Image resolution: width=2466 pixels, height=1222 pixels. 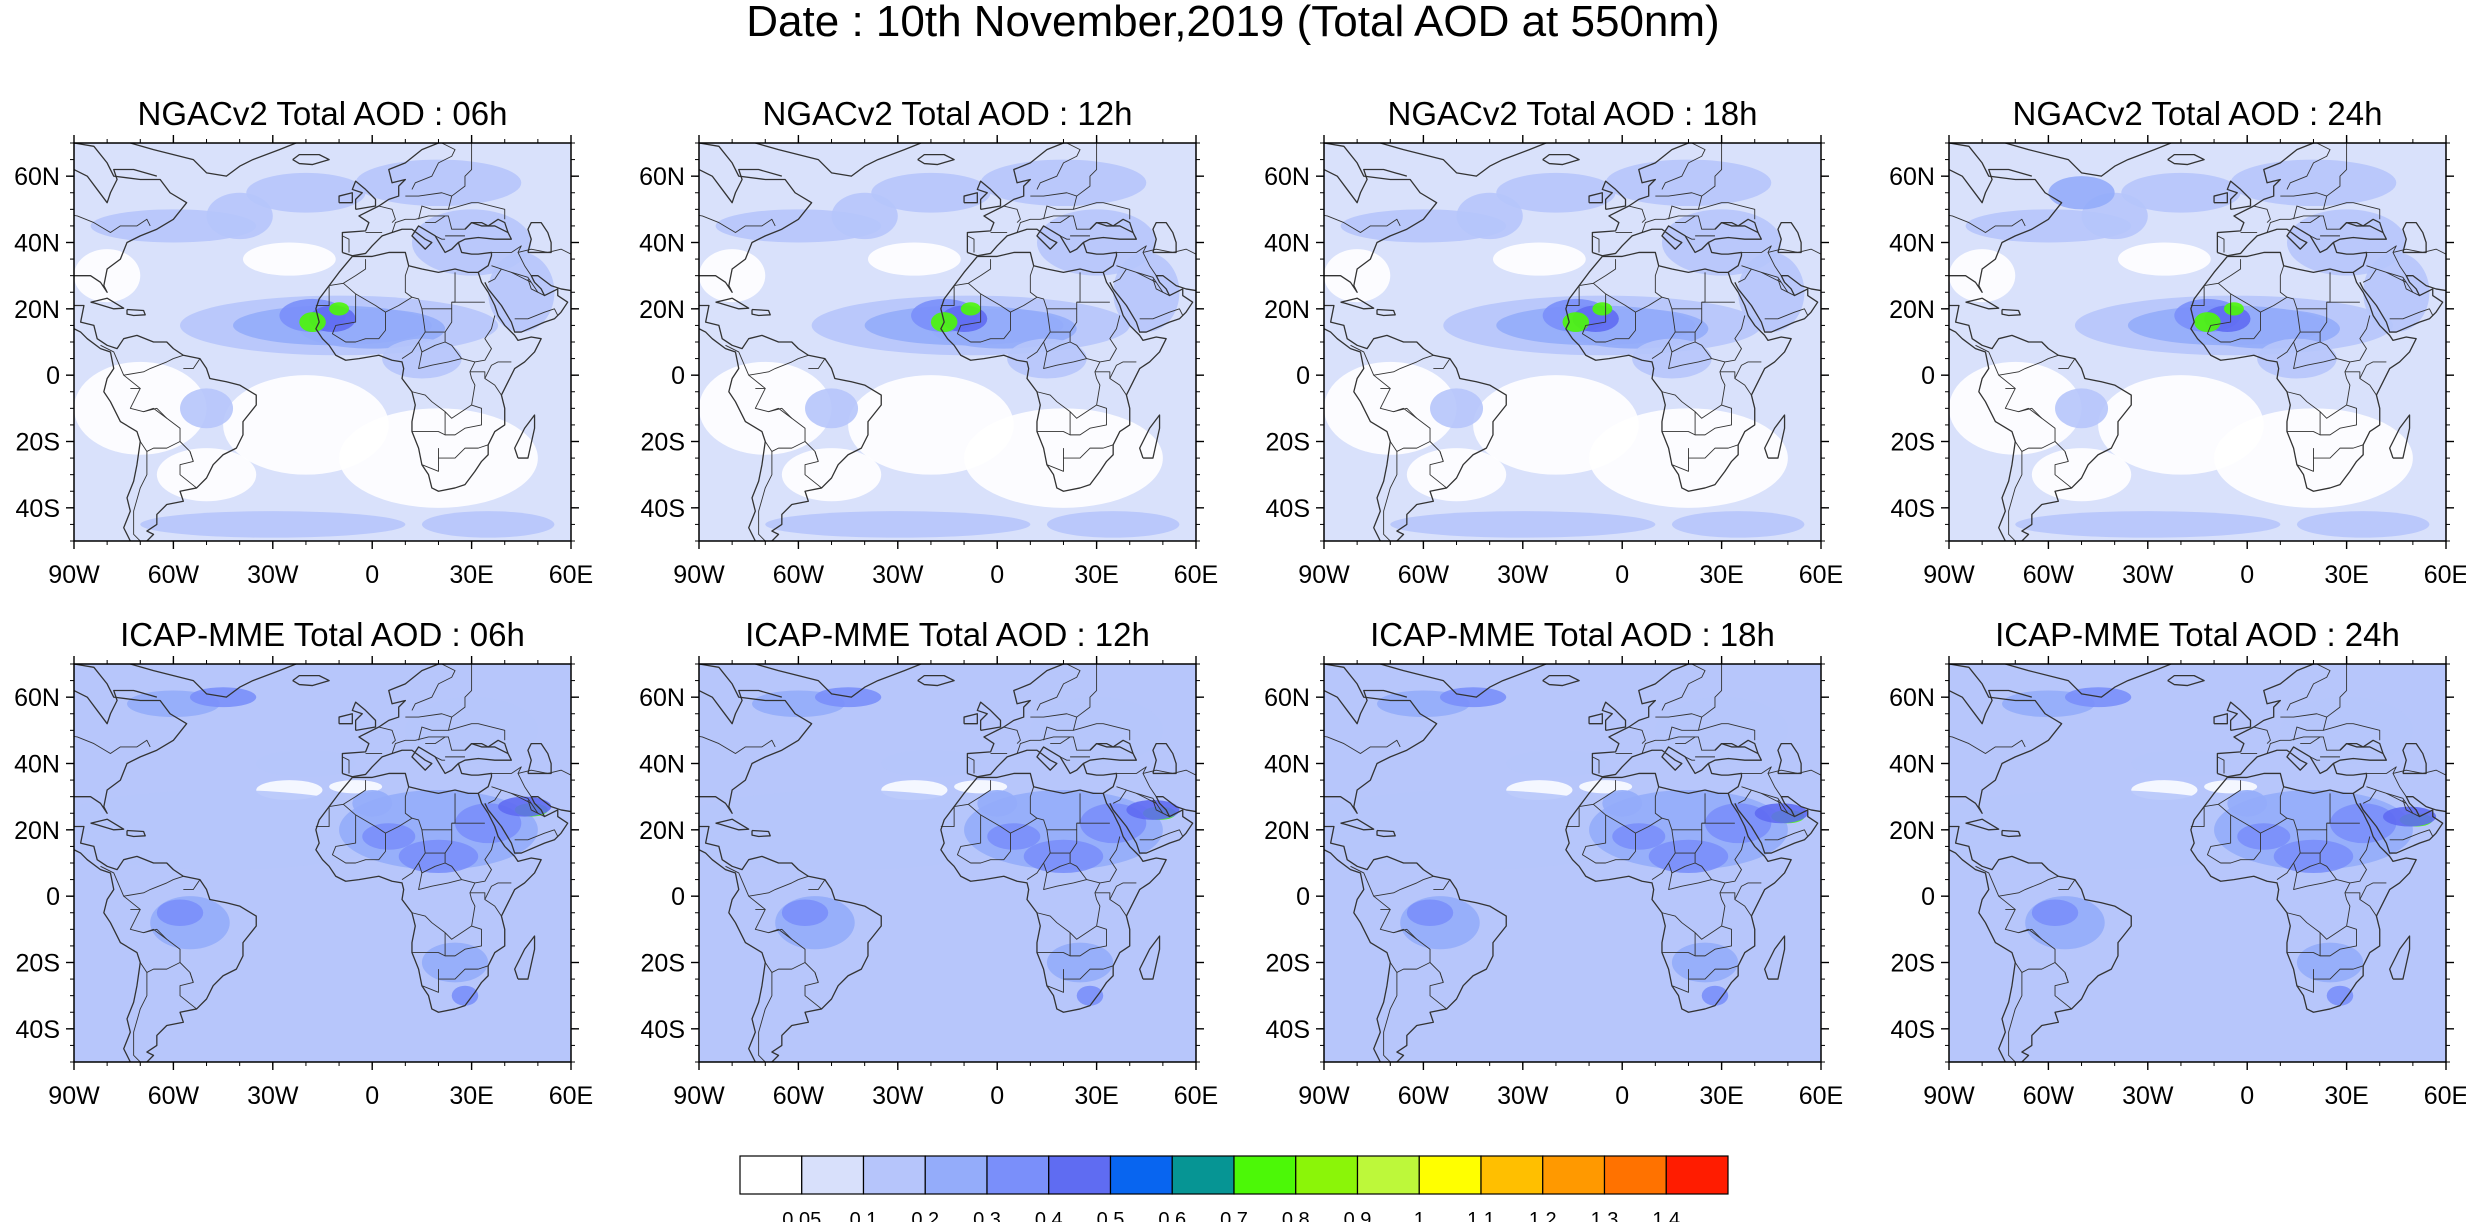 I want to click on lat-tick-label: 0, so click(x=53, y=376).